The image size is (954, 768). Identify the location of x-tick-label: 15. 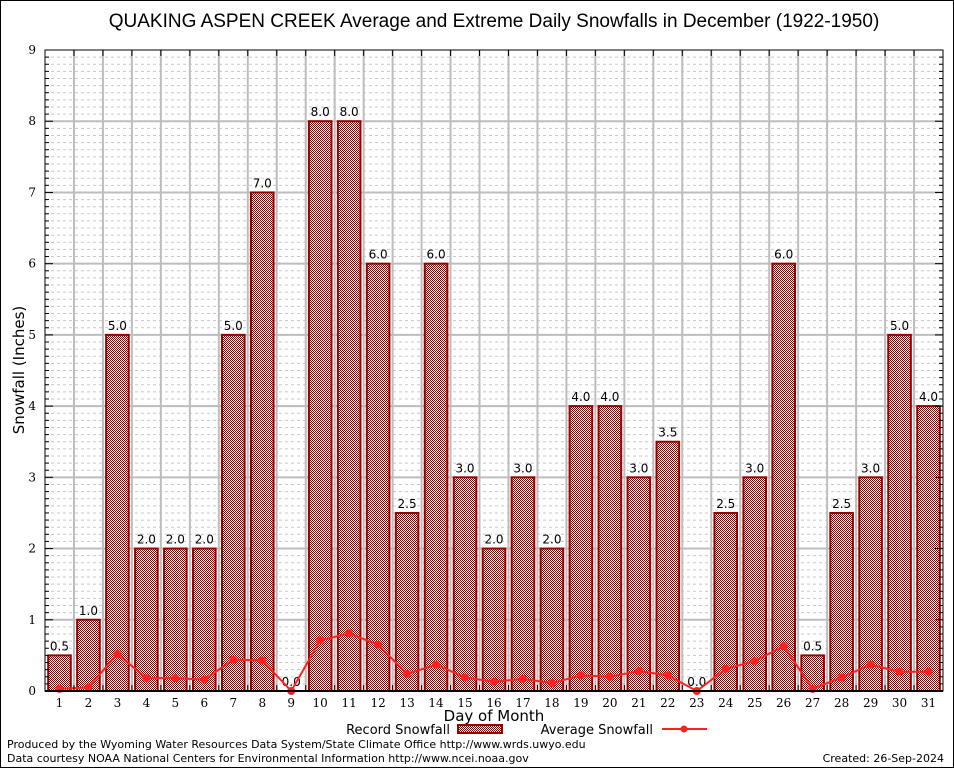
(464, 703).